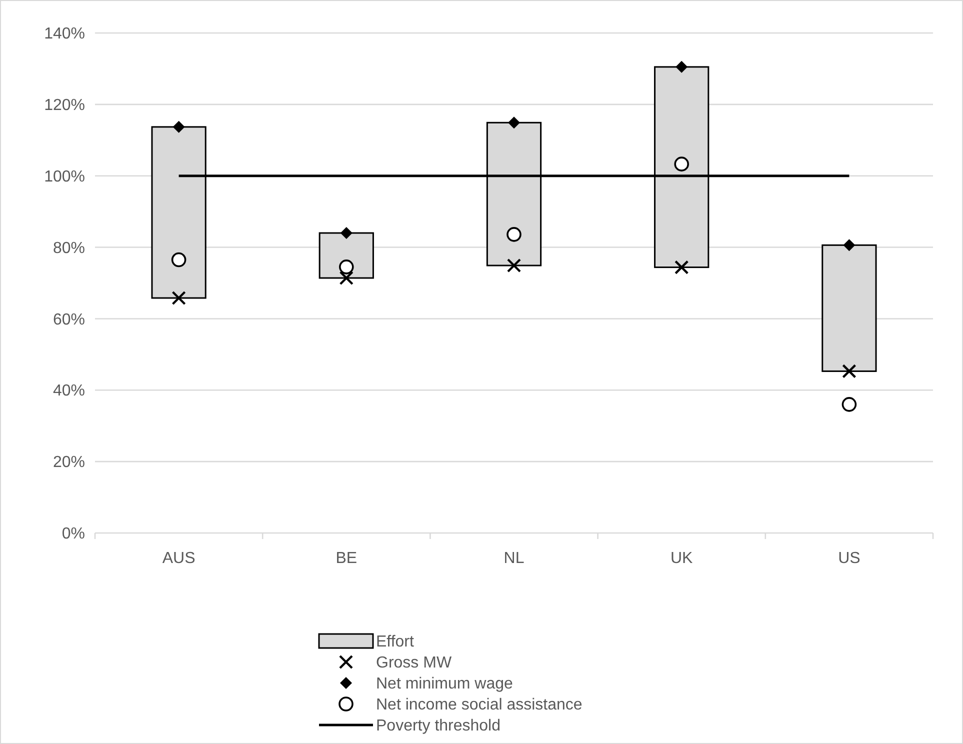  What do you see at coordinates (347, 558) in the screenshot?
I see `x-tick-label: BE` at bounding box center [347, 558].